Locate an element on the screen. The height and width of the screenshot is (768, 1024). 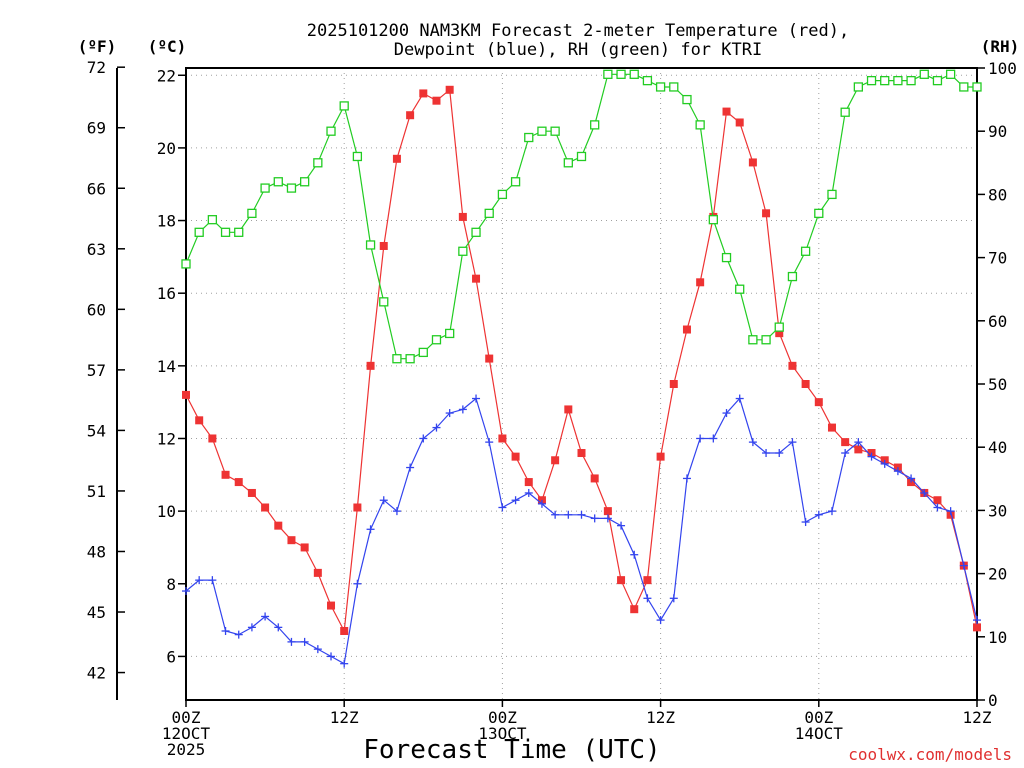
fahrenheit-tick-label: 72 is located at coordinates (96, 67).